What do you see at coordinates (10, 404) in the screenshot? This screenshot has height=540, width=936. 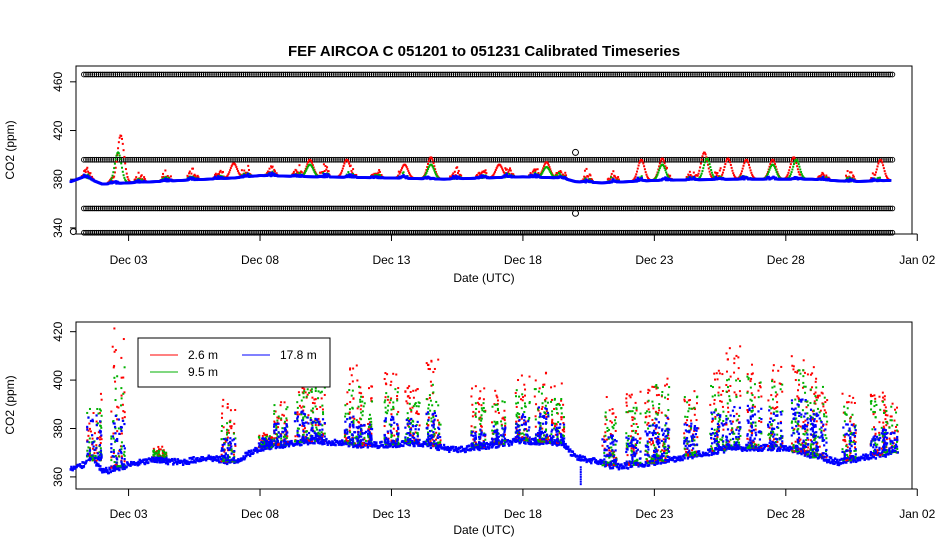 I see `bottom-y-axis-label: CO2 (ppm)` at bounding box center [10, 404].